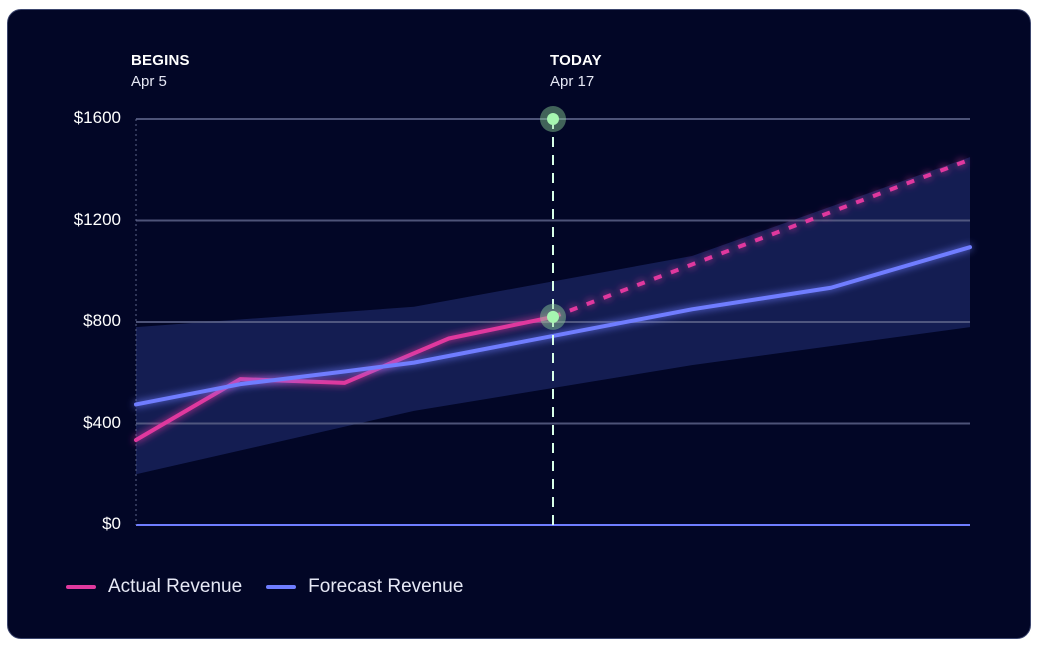 The width and height of the screenshot is (1040, 648). Describe the element at coordinates (97, 117) in the screenshot. I see `y-tick-label: $1600` at that location.